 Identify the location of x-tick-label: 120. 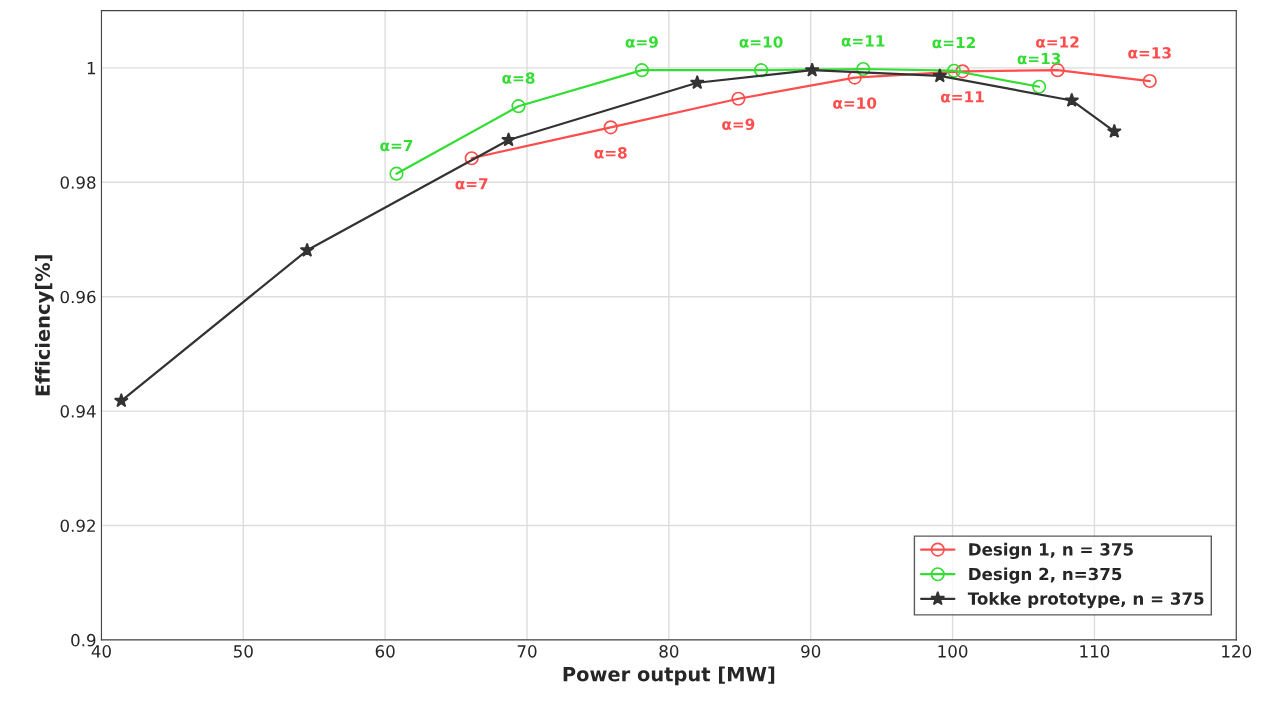
(1237, 651).